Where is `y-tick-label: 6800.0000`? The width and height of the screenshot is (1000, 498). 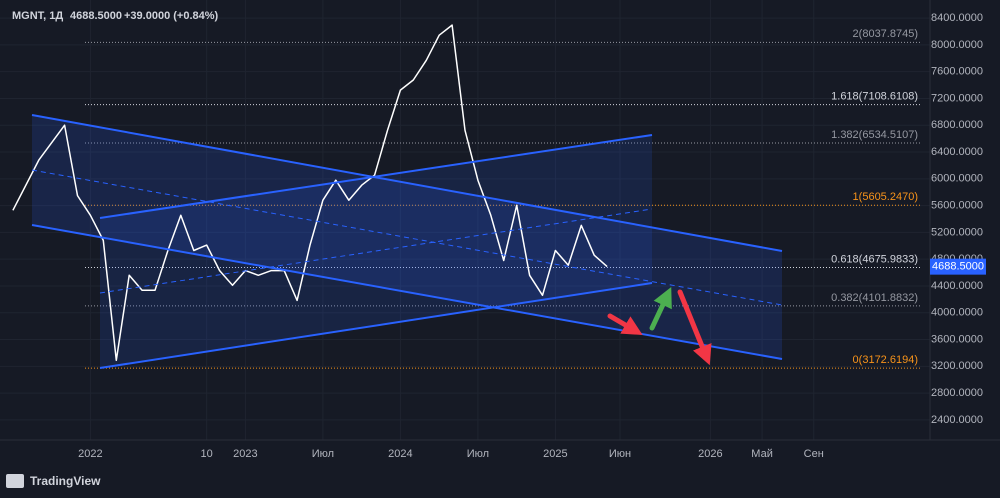
y-tick-label: 6800.0000 is located at coordinates (957, 125).